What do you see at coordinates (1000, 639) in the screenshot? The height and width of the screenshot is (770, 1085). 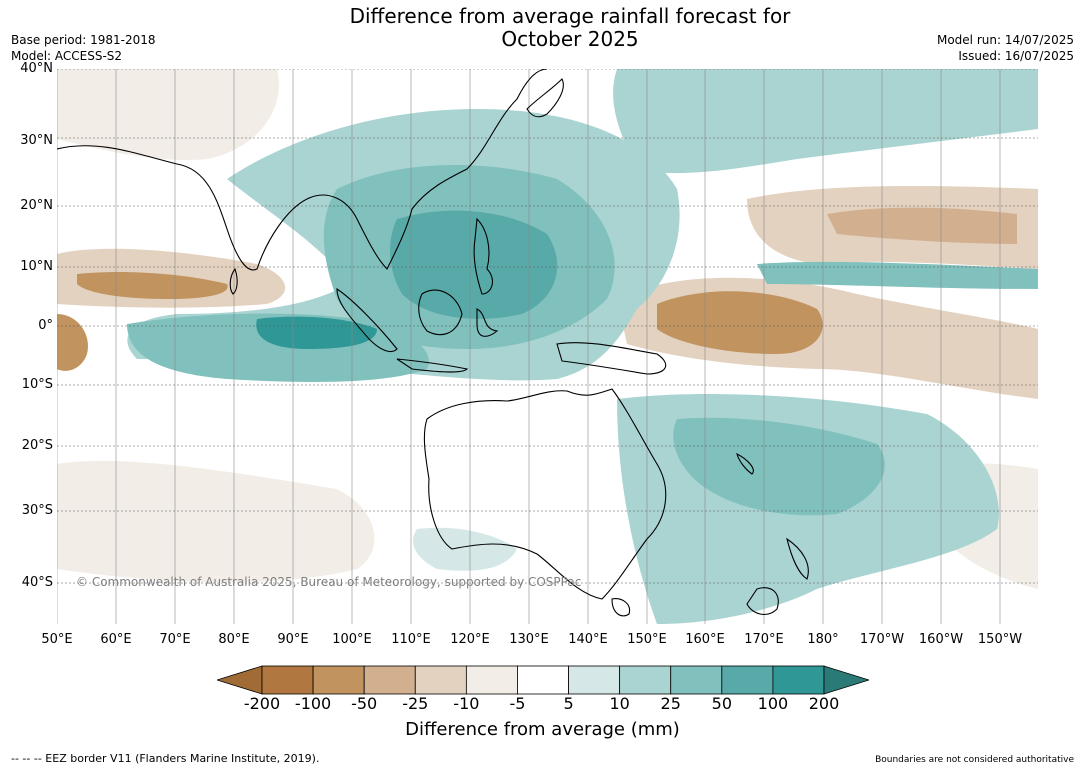 I see `lon-label: 150°W` at bounding box center [1000, 639].